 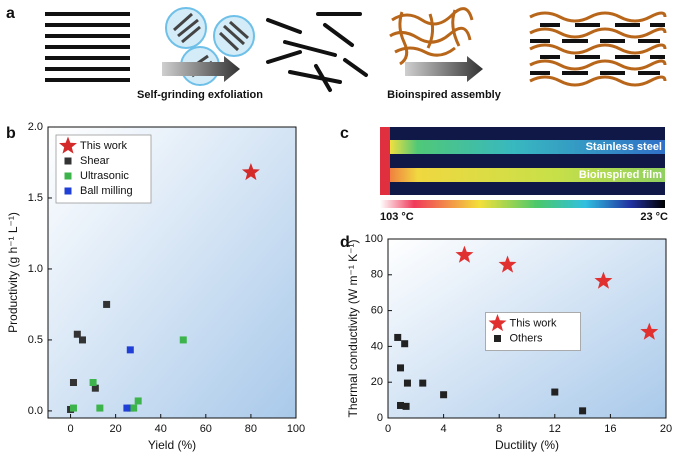 What do you see at coordinates (624, 147) in the screenshot?
I see `image-label: Stainless steel` at bounding box center [624, 147].